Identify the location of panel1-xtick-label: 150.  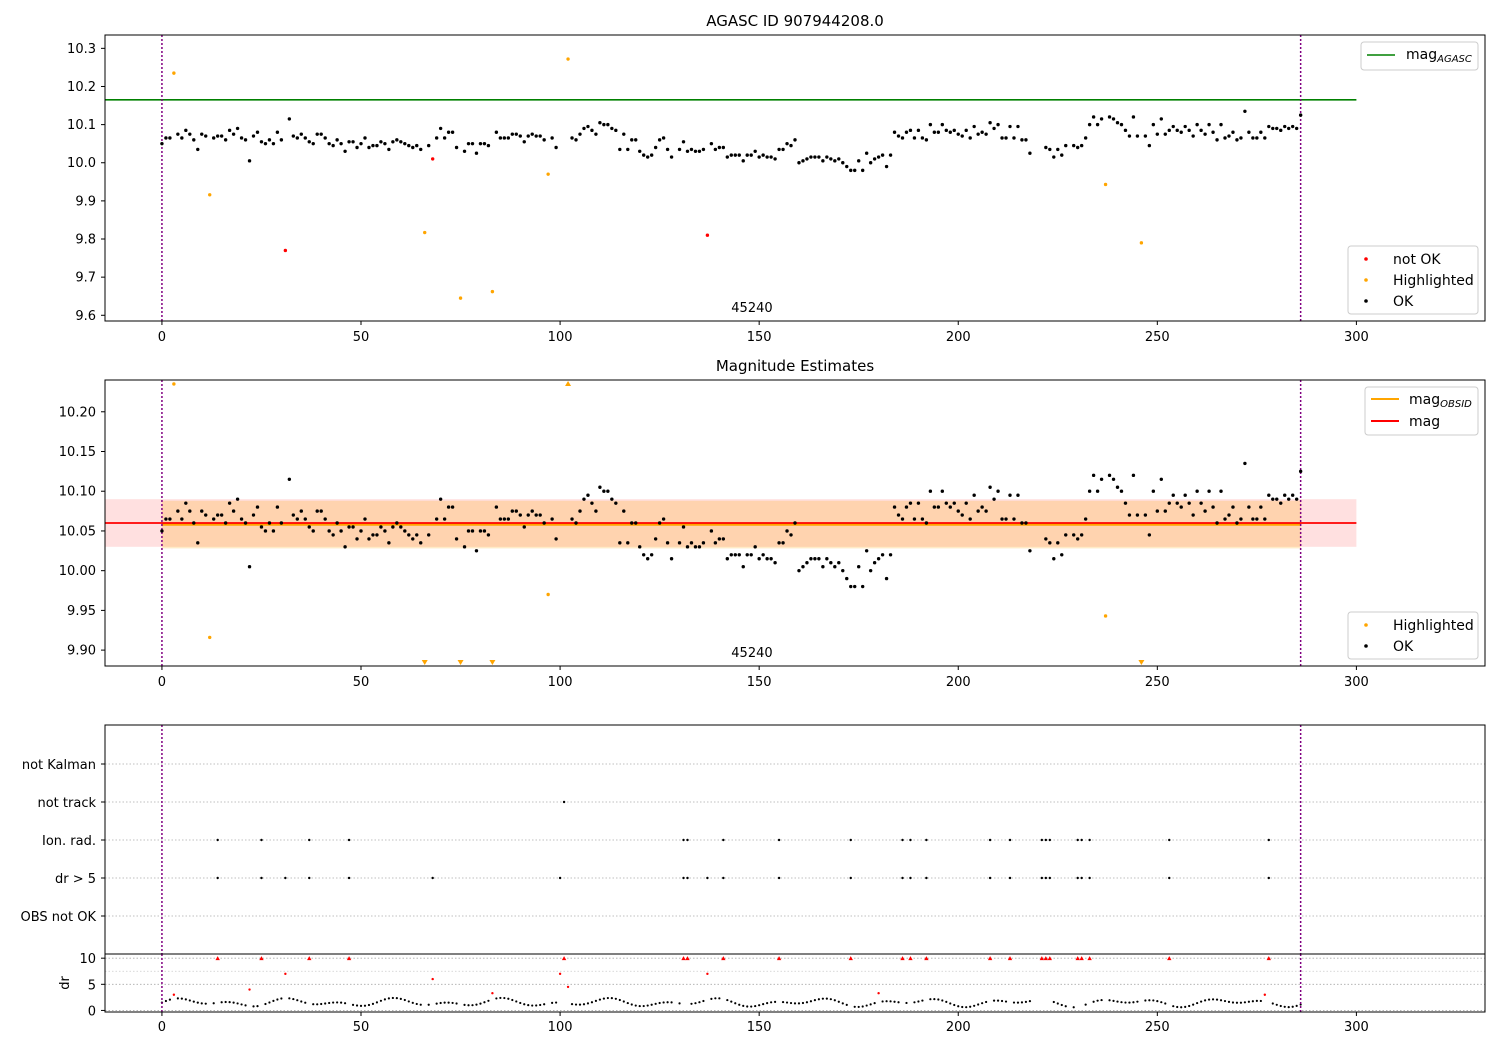
(759, 337).